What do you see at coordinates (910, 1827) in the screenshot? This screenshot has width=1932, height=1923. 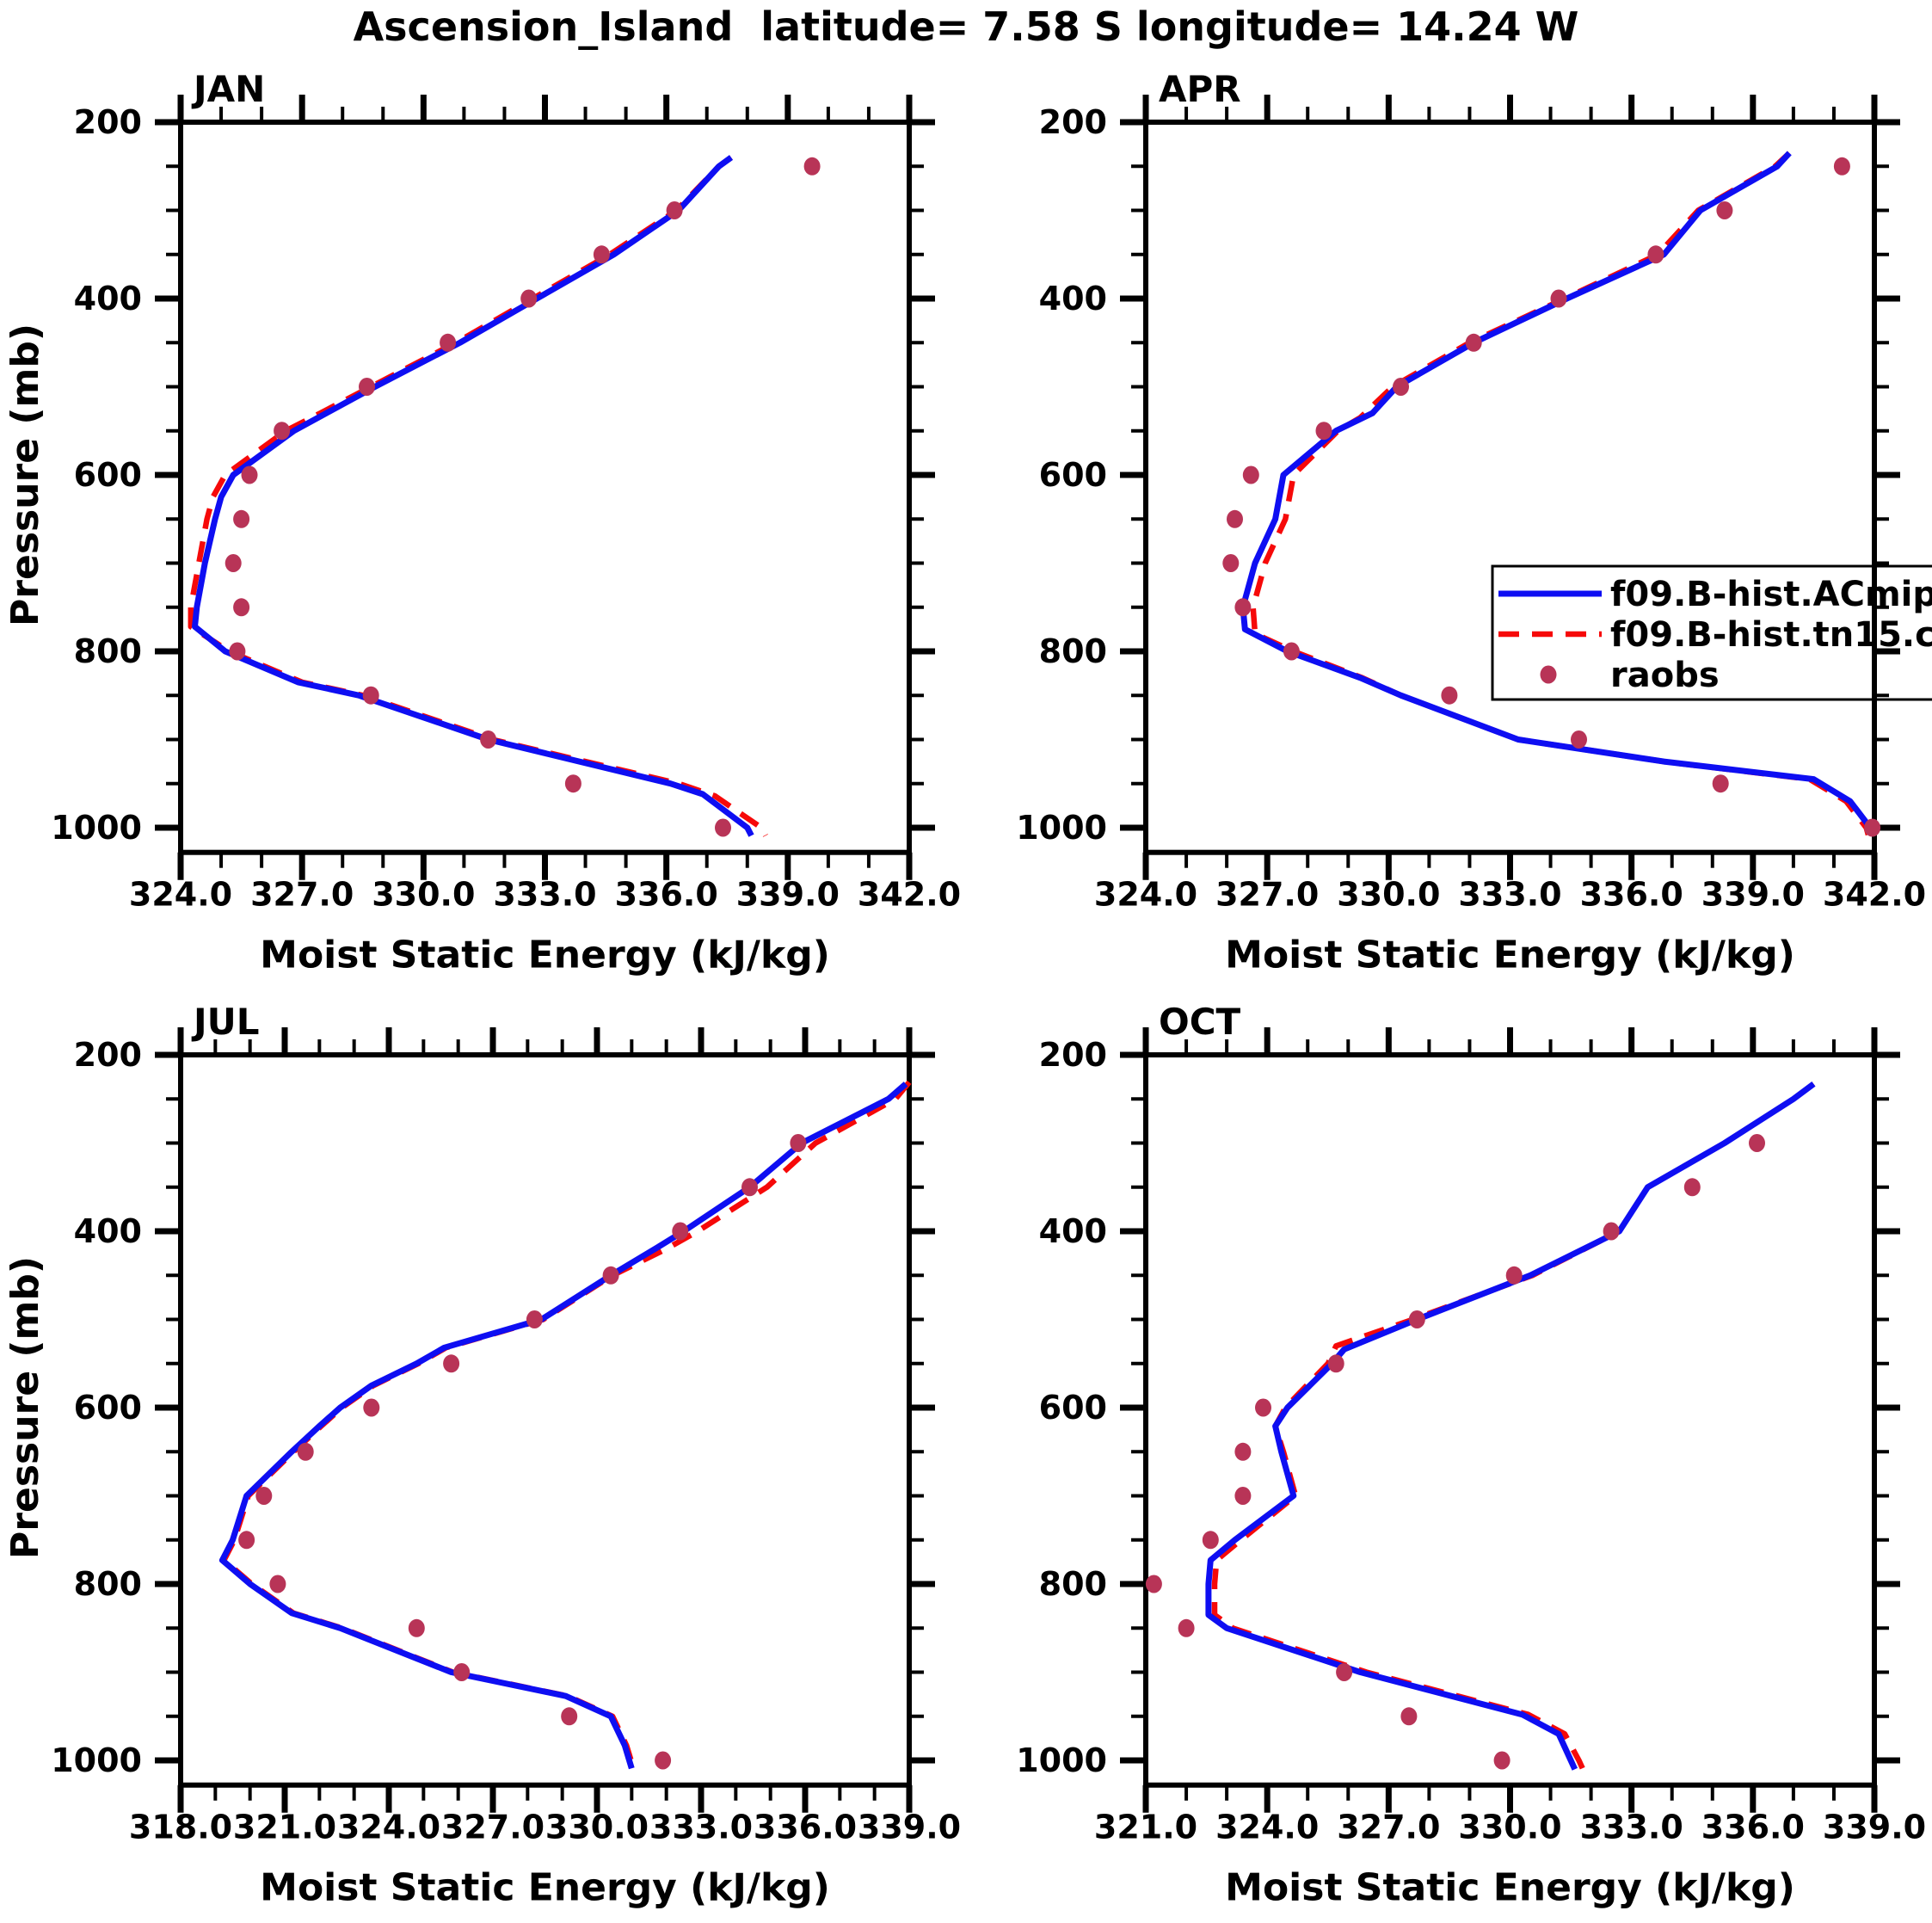 I see `jul-x-tick-label: 339.0` at bounding box center [910, 1827].